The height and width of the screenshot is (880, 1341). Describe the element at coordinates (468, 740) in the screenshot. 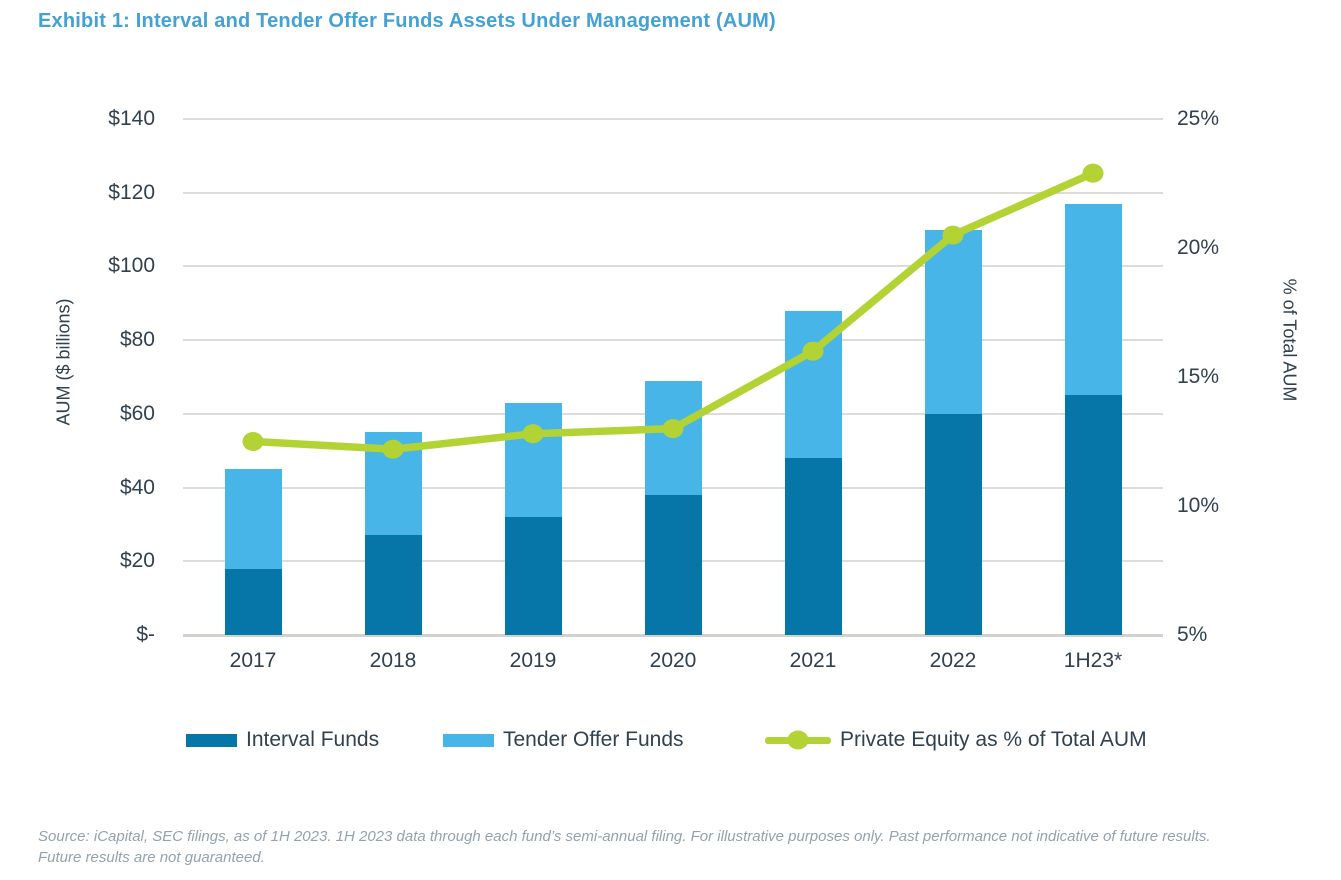

I see `tender-offer-funds-swatch-icon` at that location.